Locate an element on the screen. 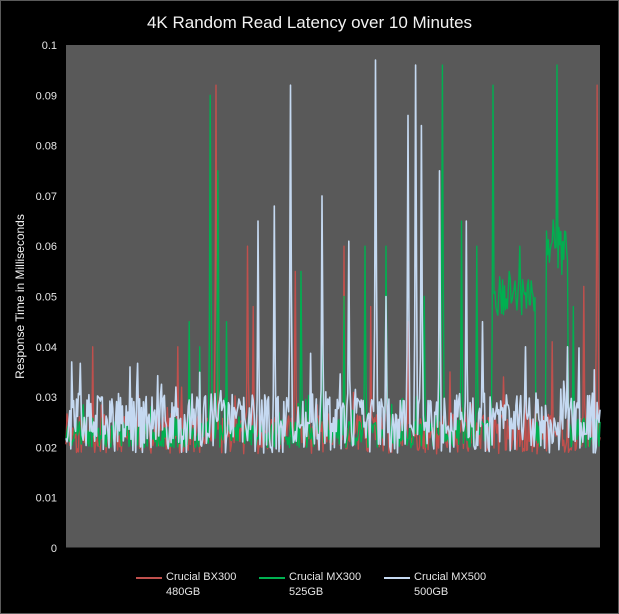 This screenshot has height=614, width=619. legend-swatch-mx300 is located at coordinates (272, 578).